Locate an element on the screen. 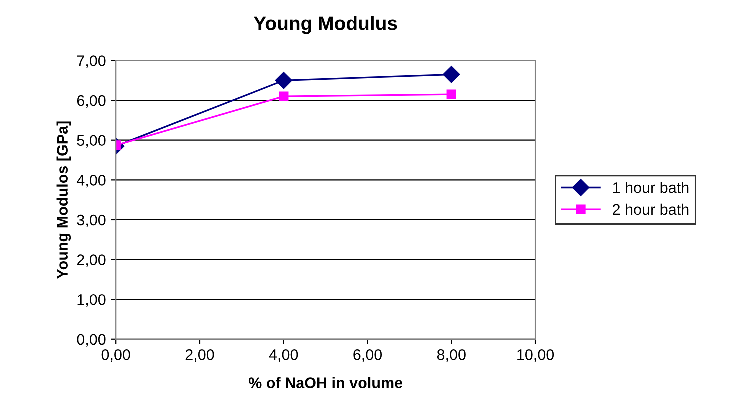 This screenshot has height=419, width=749. x-tick-label: 0,00 is located at coordinates (116, 356).